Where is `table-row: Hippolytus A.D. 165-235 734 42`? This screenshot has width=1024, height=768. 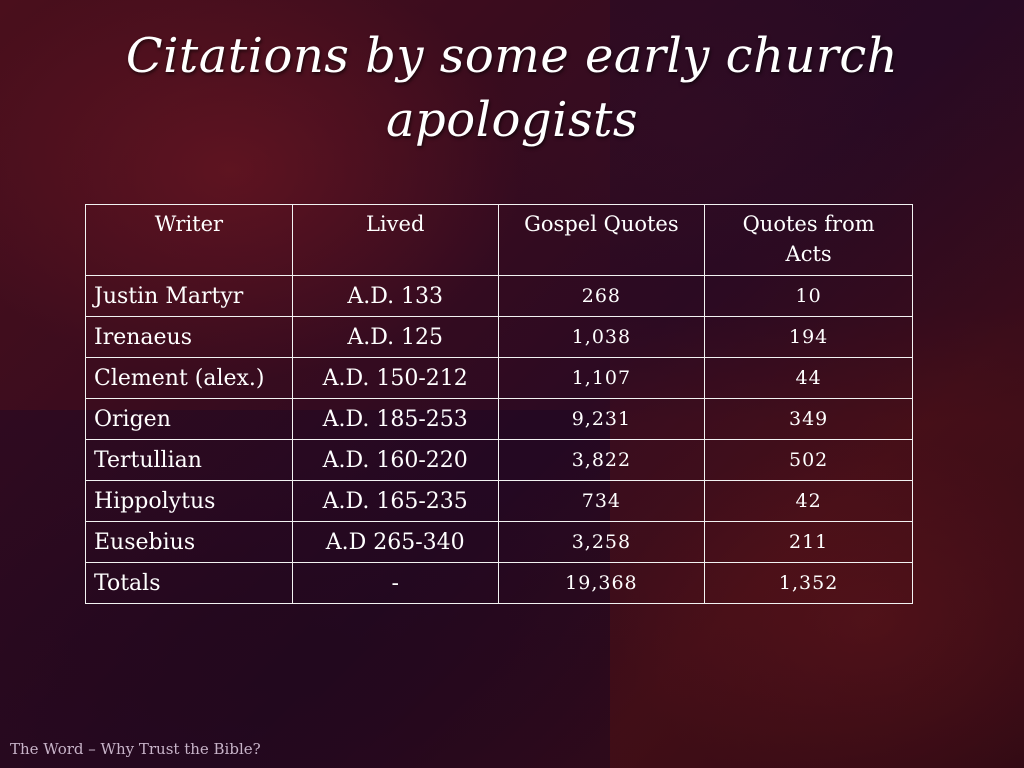
table-row: Hippolytus A.D. 165-235 734 42 is located at coordinates (499, 501).